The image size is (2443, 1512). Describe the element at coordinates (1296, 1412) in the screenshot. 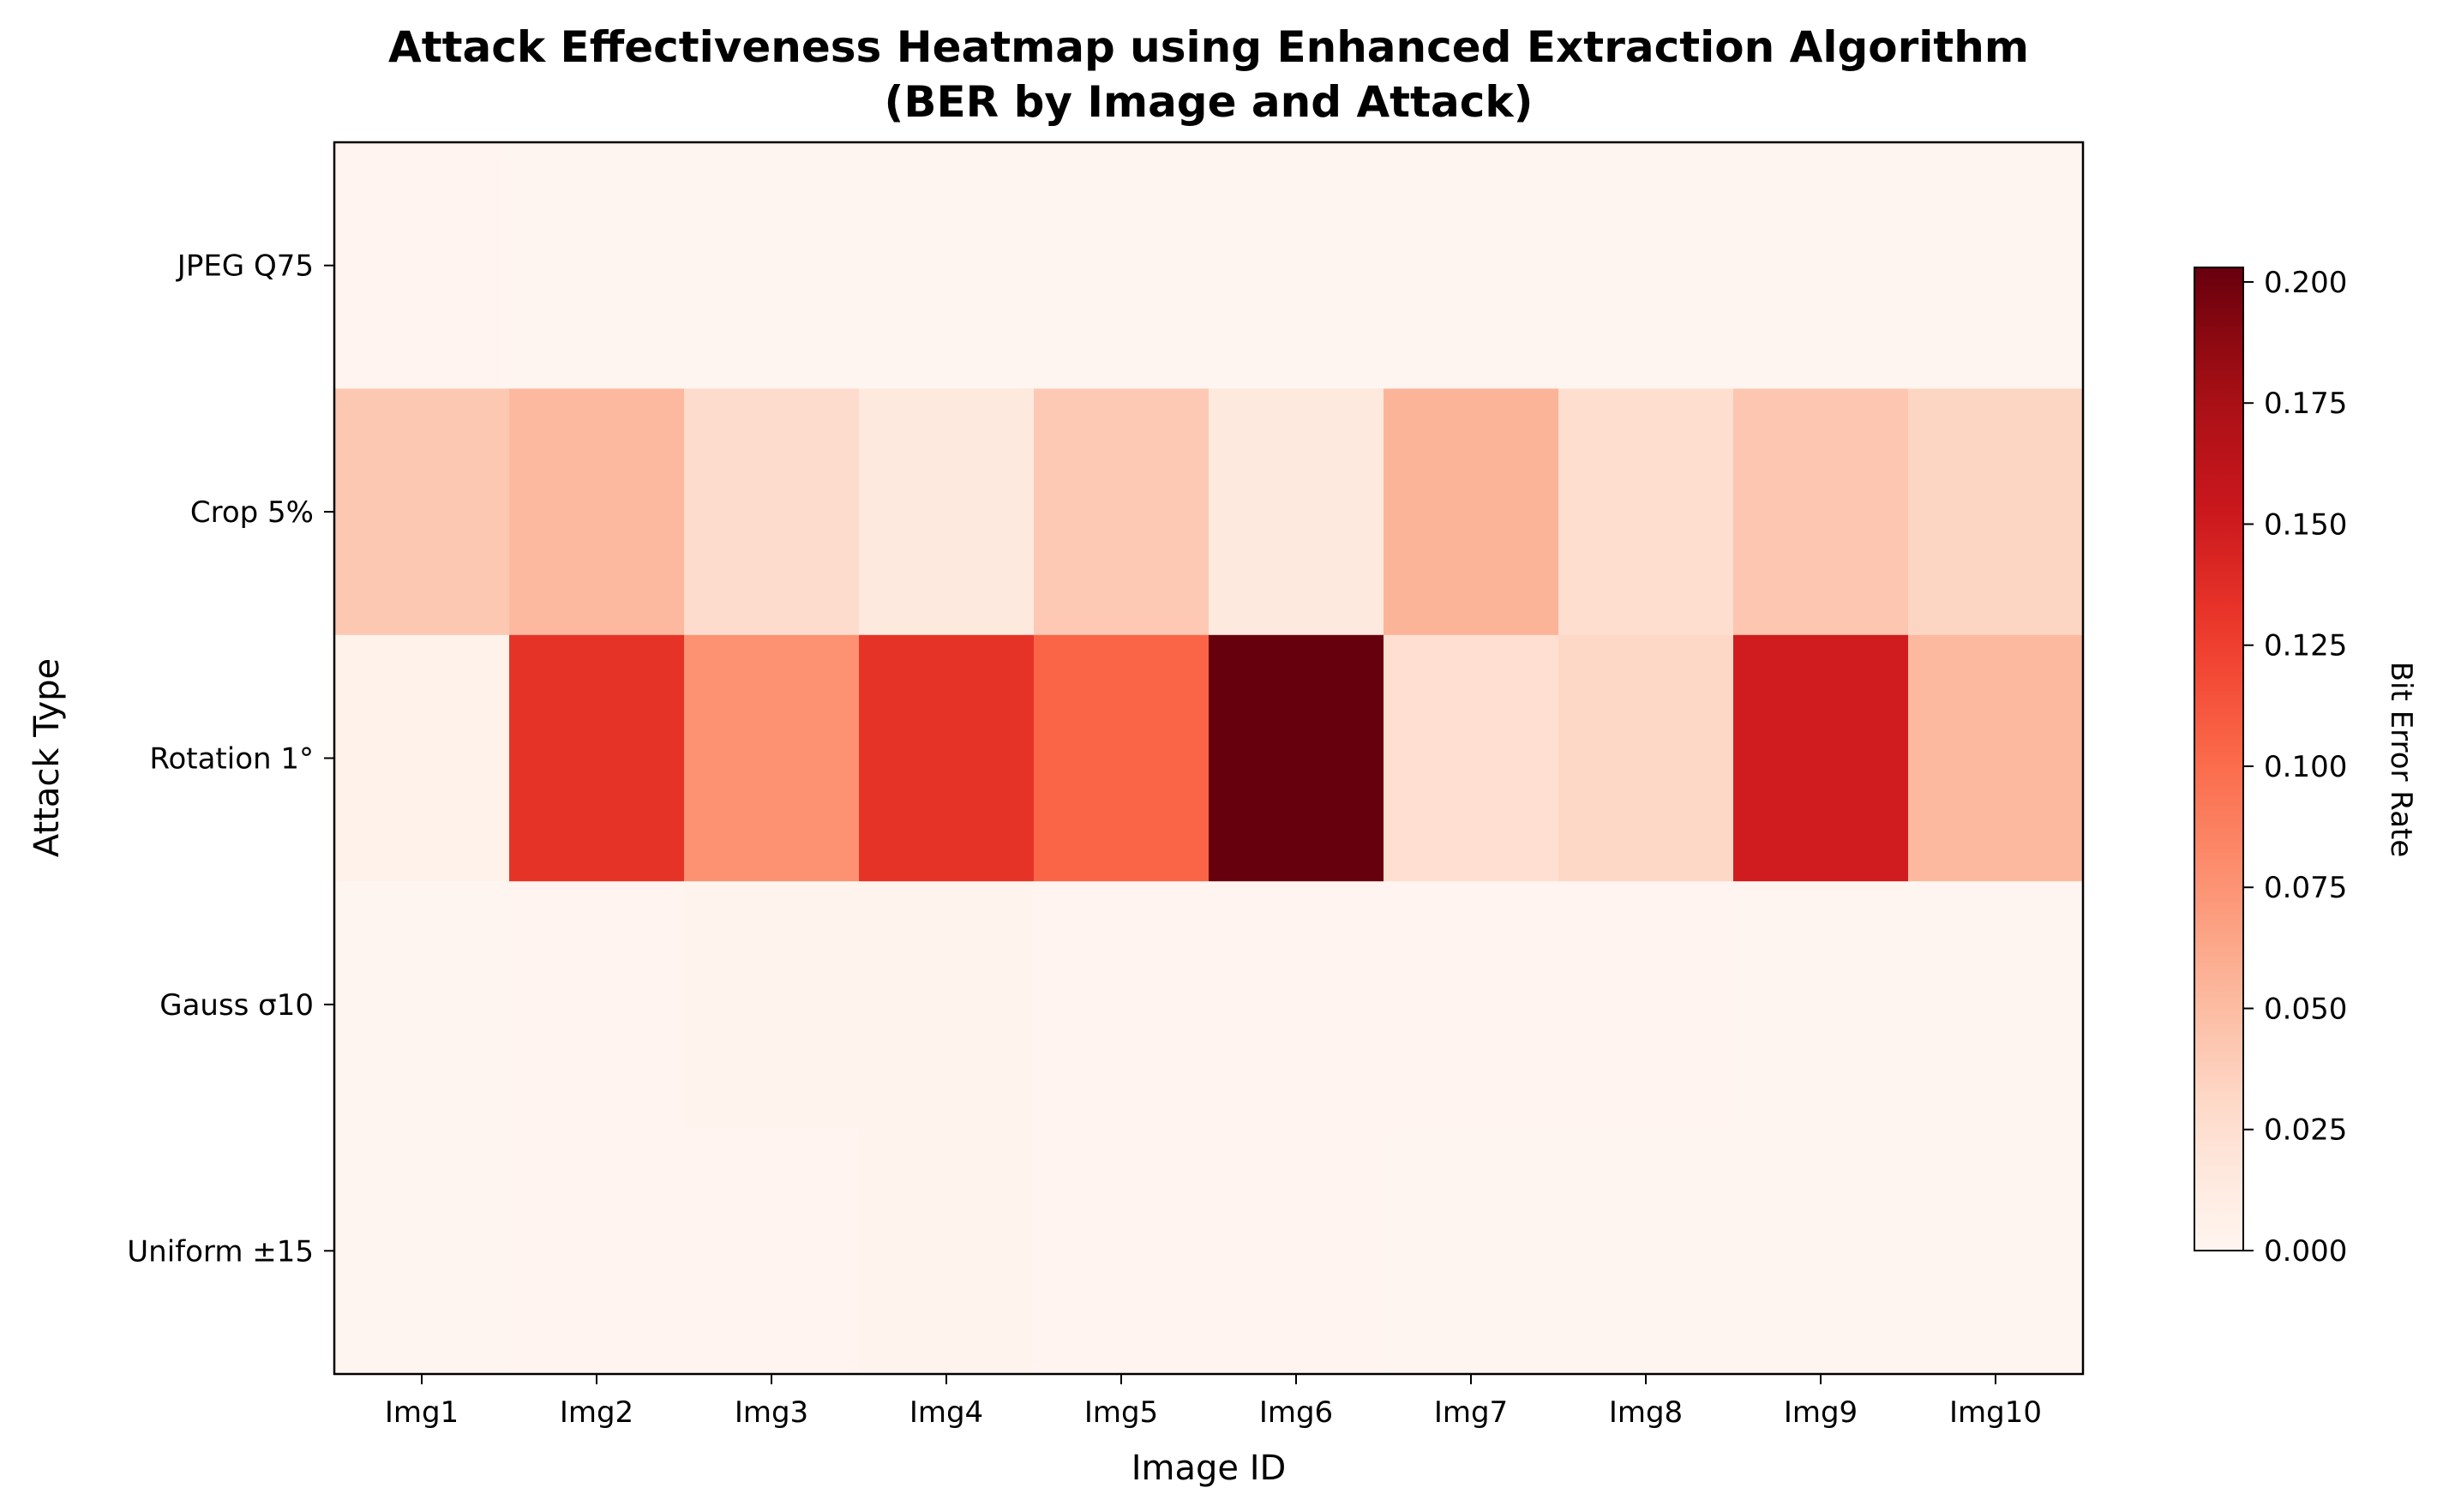

I see `x-tick-label: Img6` at that location.